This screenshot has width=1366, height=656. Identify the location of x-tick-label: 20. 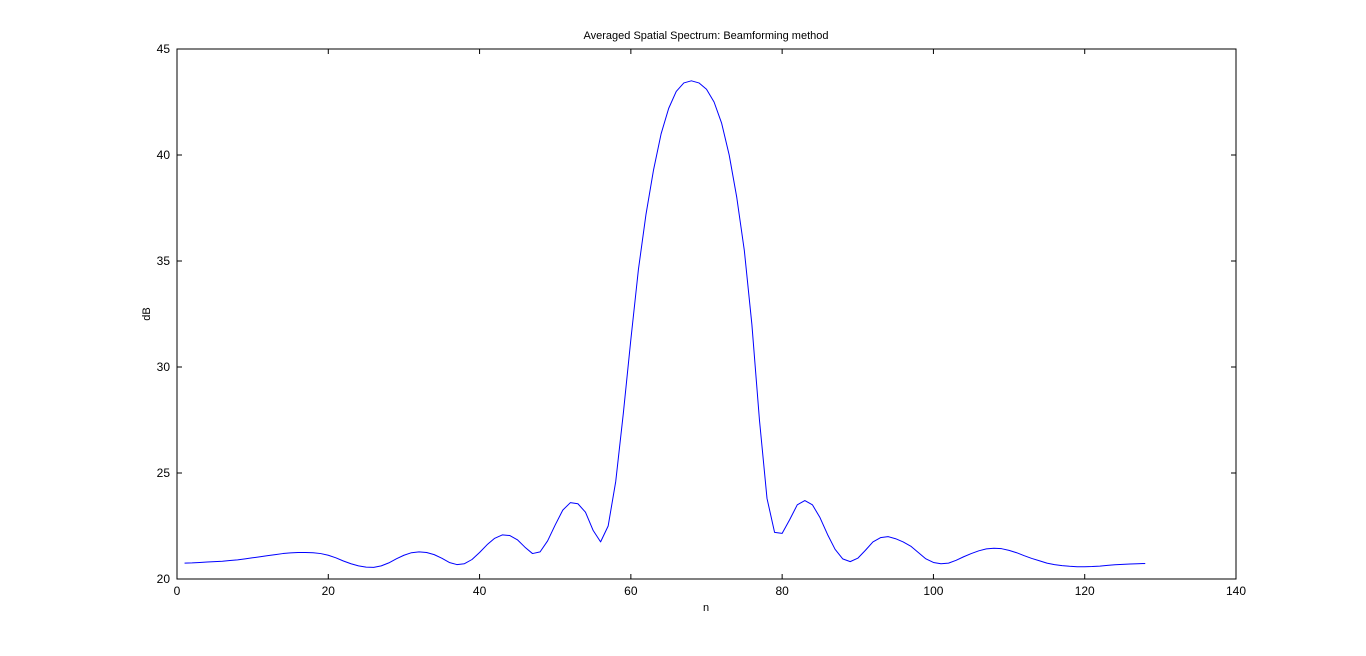
(329, 591).